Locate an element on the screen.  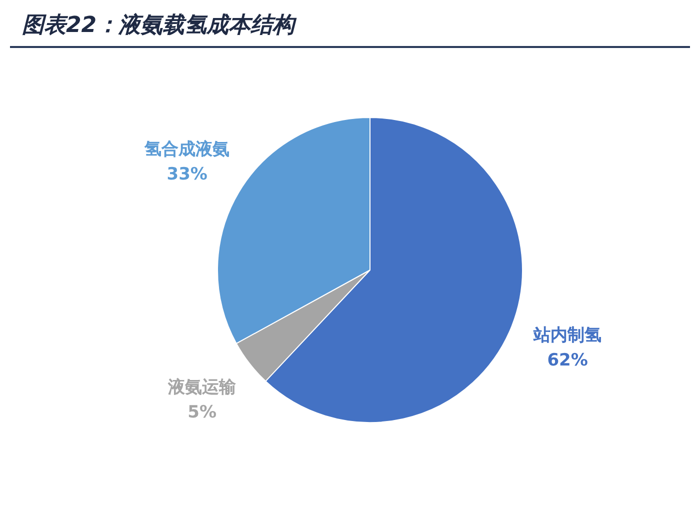
chart-title: 图表22：液氨载氢成本结构 is located at coordinates (158, 26).